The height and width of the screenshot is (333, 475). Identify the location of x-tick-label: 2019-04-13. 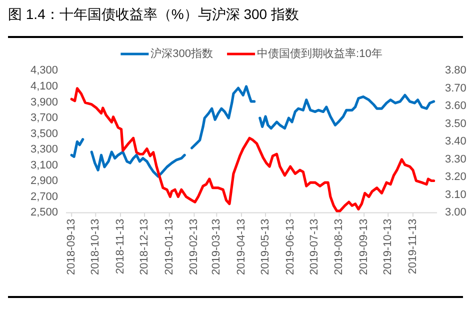
(241, 246).